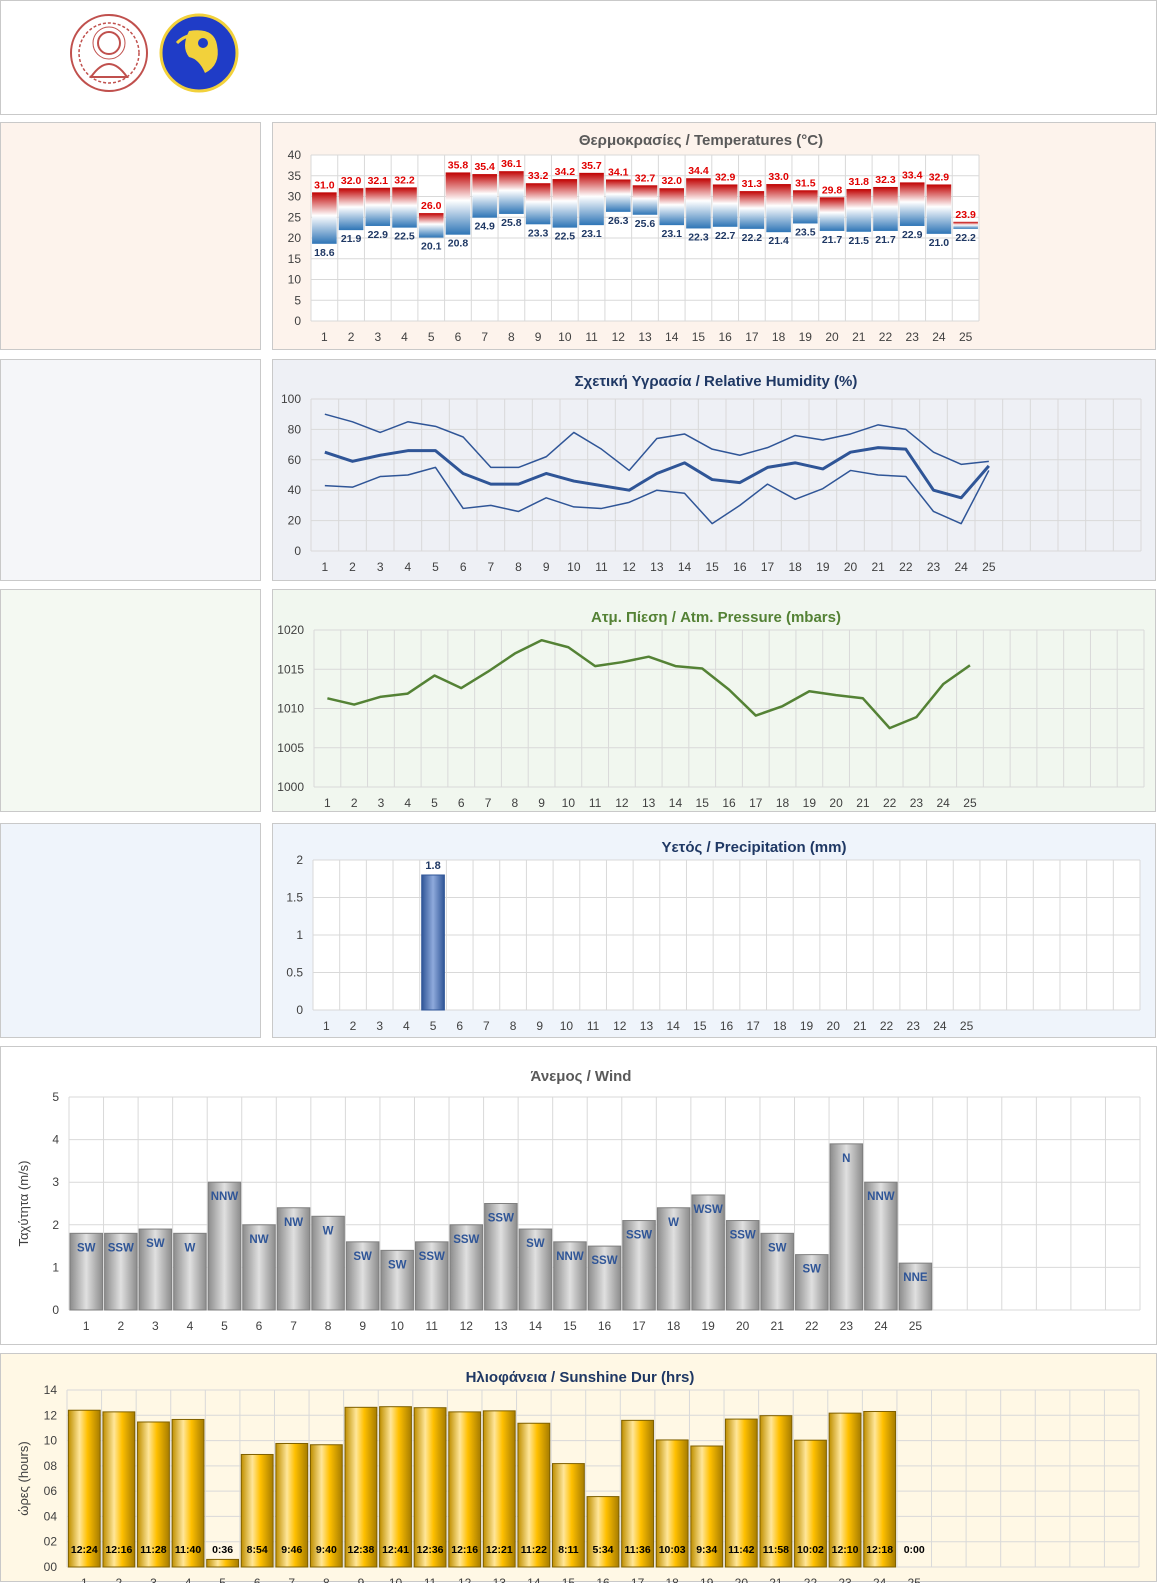  Describe the element at coordinates (328, 1326) in the screenshot. I see `x-tick-label: 8` at that location.